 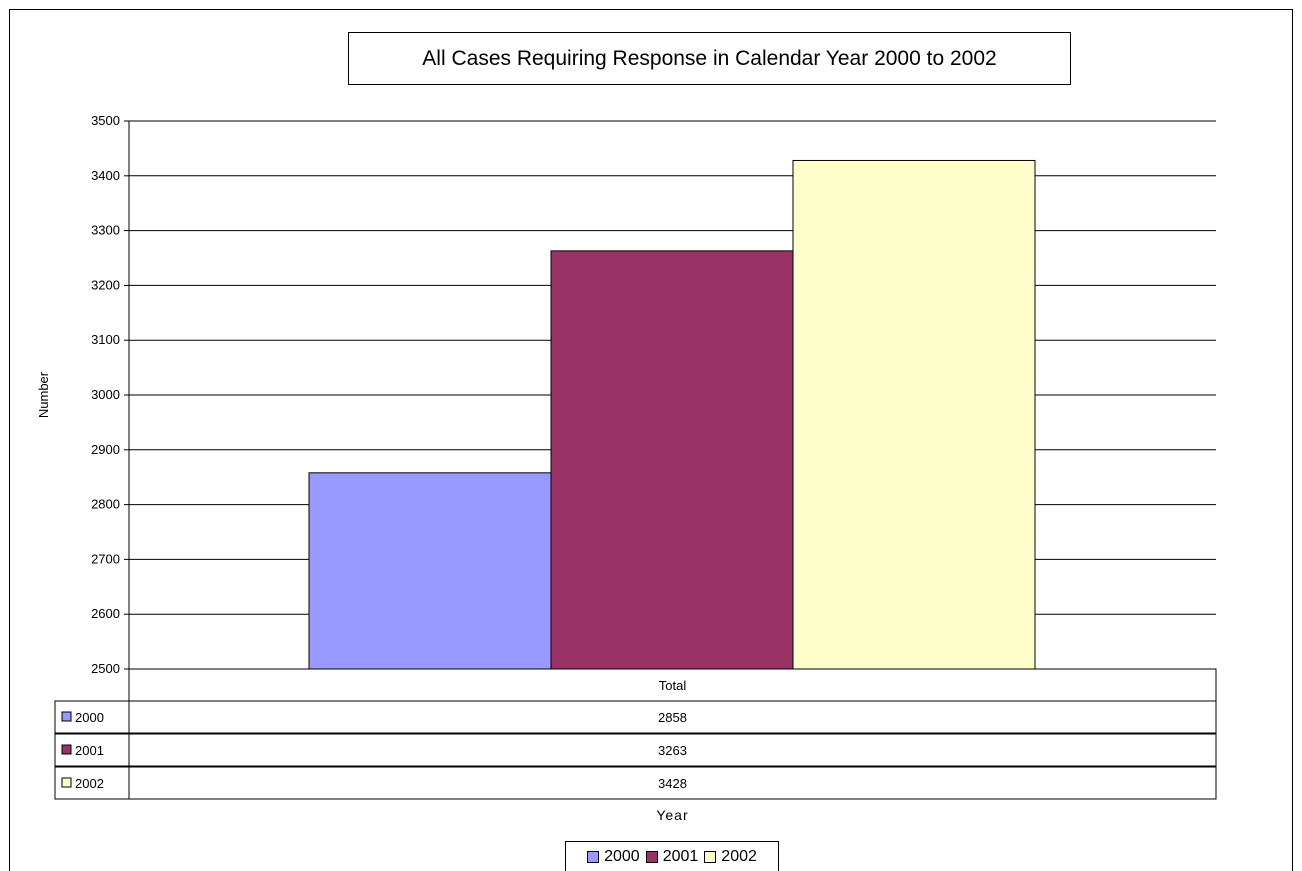 I want to click on bar-2002, so click(x=914, y=414).